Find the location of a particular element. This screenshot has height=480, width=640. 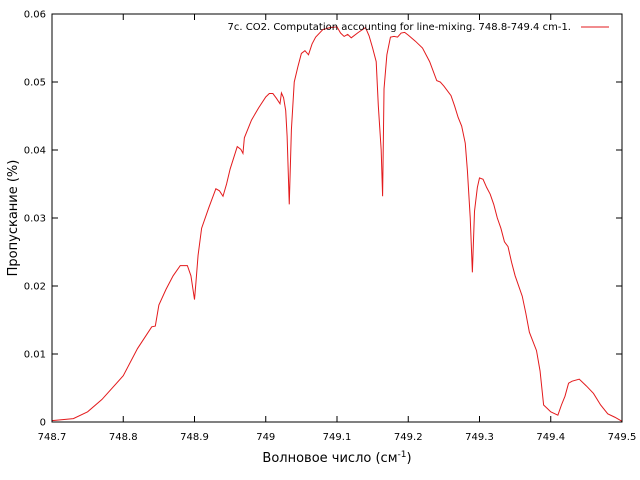

y-tick-label: 0 is located at coordinates (43, 423).